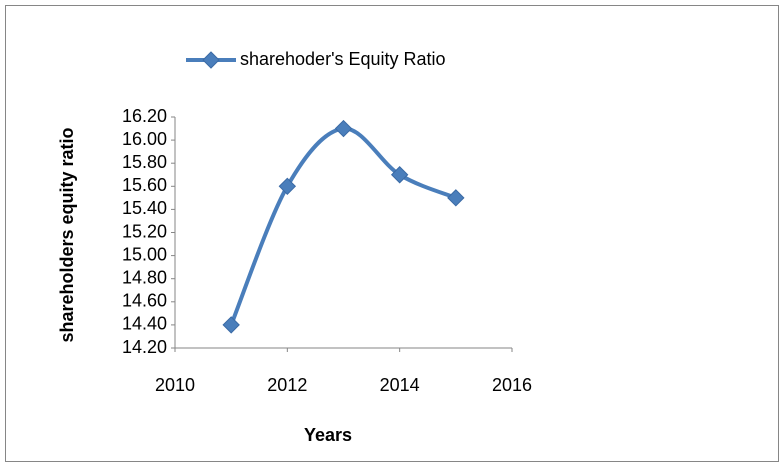  I want to click on y-tick-label: 15.40, so click(144, 208).